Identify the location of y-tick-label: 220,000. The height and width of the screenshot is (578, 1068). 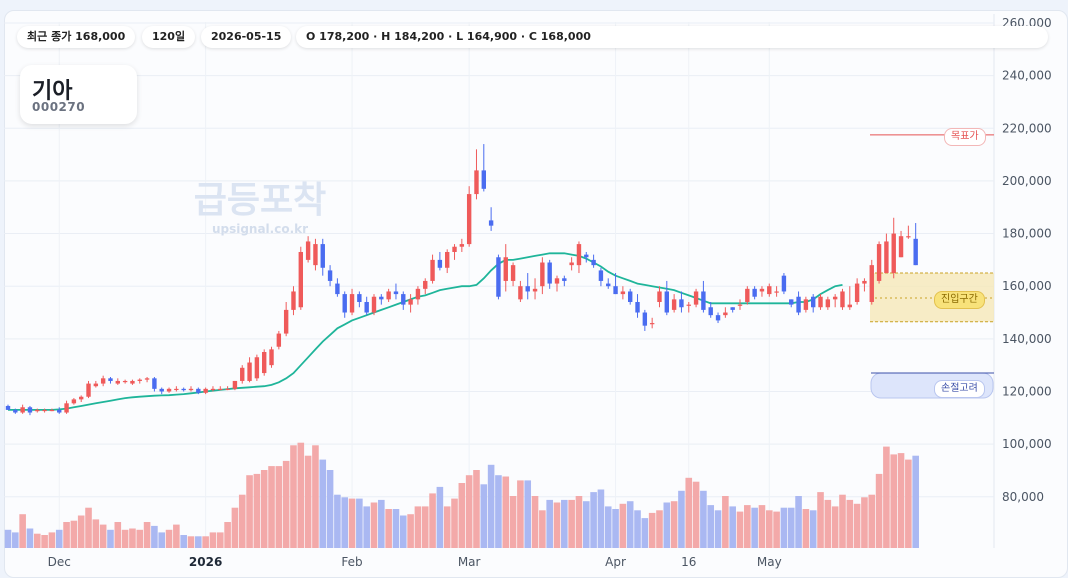
(1027, 128).